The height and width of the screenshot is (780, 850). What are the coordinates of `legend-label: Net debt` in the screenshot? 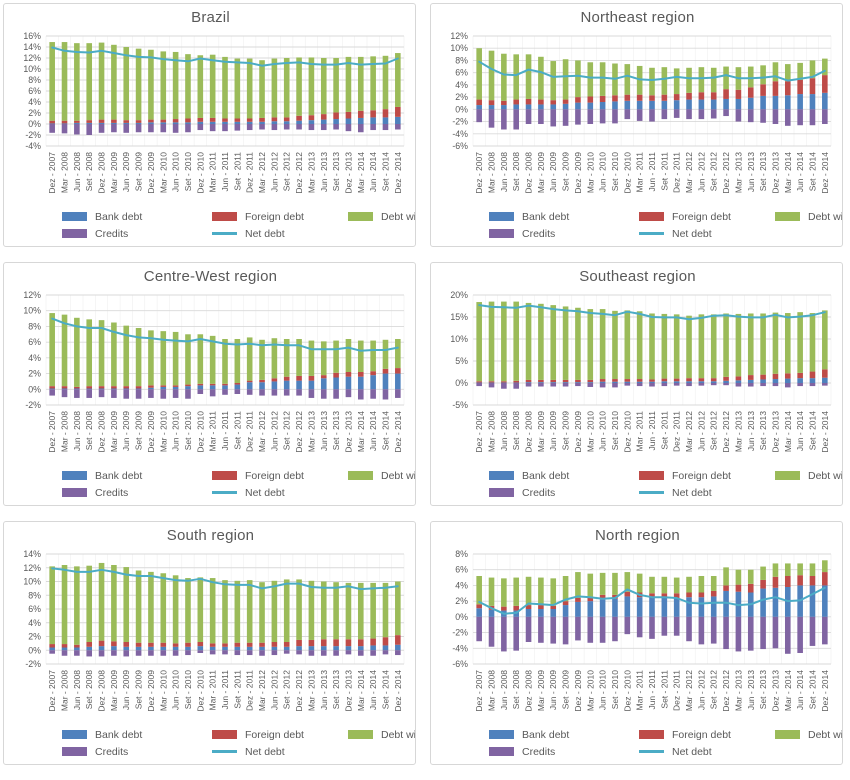 It's located at (265, 751).